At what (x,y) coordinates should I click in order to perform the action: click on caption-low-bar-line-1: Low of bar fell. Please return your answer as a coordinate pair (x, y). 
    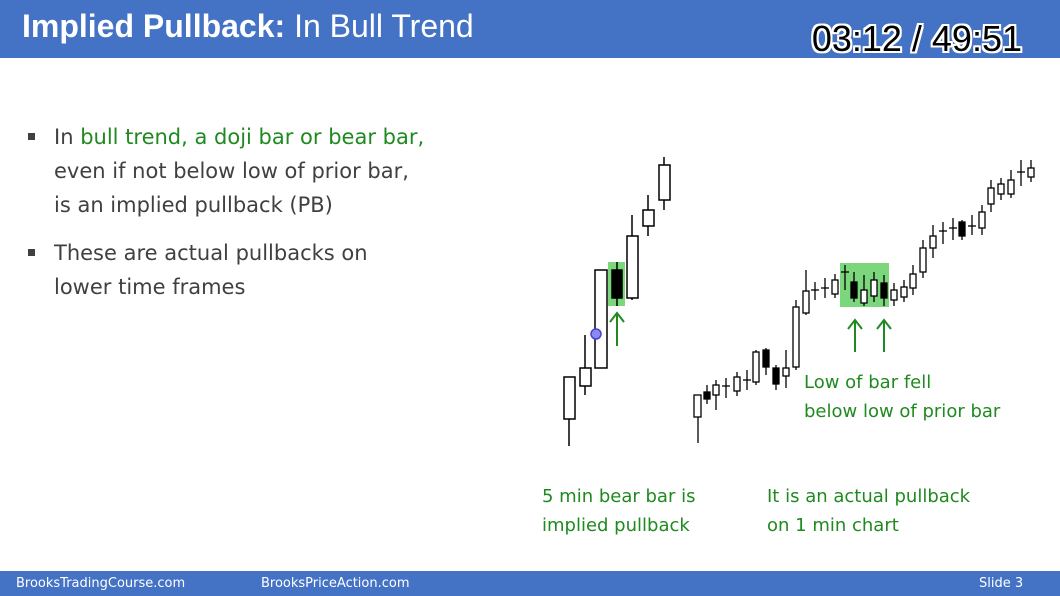
    Looking at the image, I should click on (868, 382).